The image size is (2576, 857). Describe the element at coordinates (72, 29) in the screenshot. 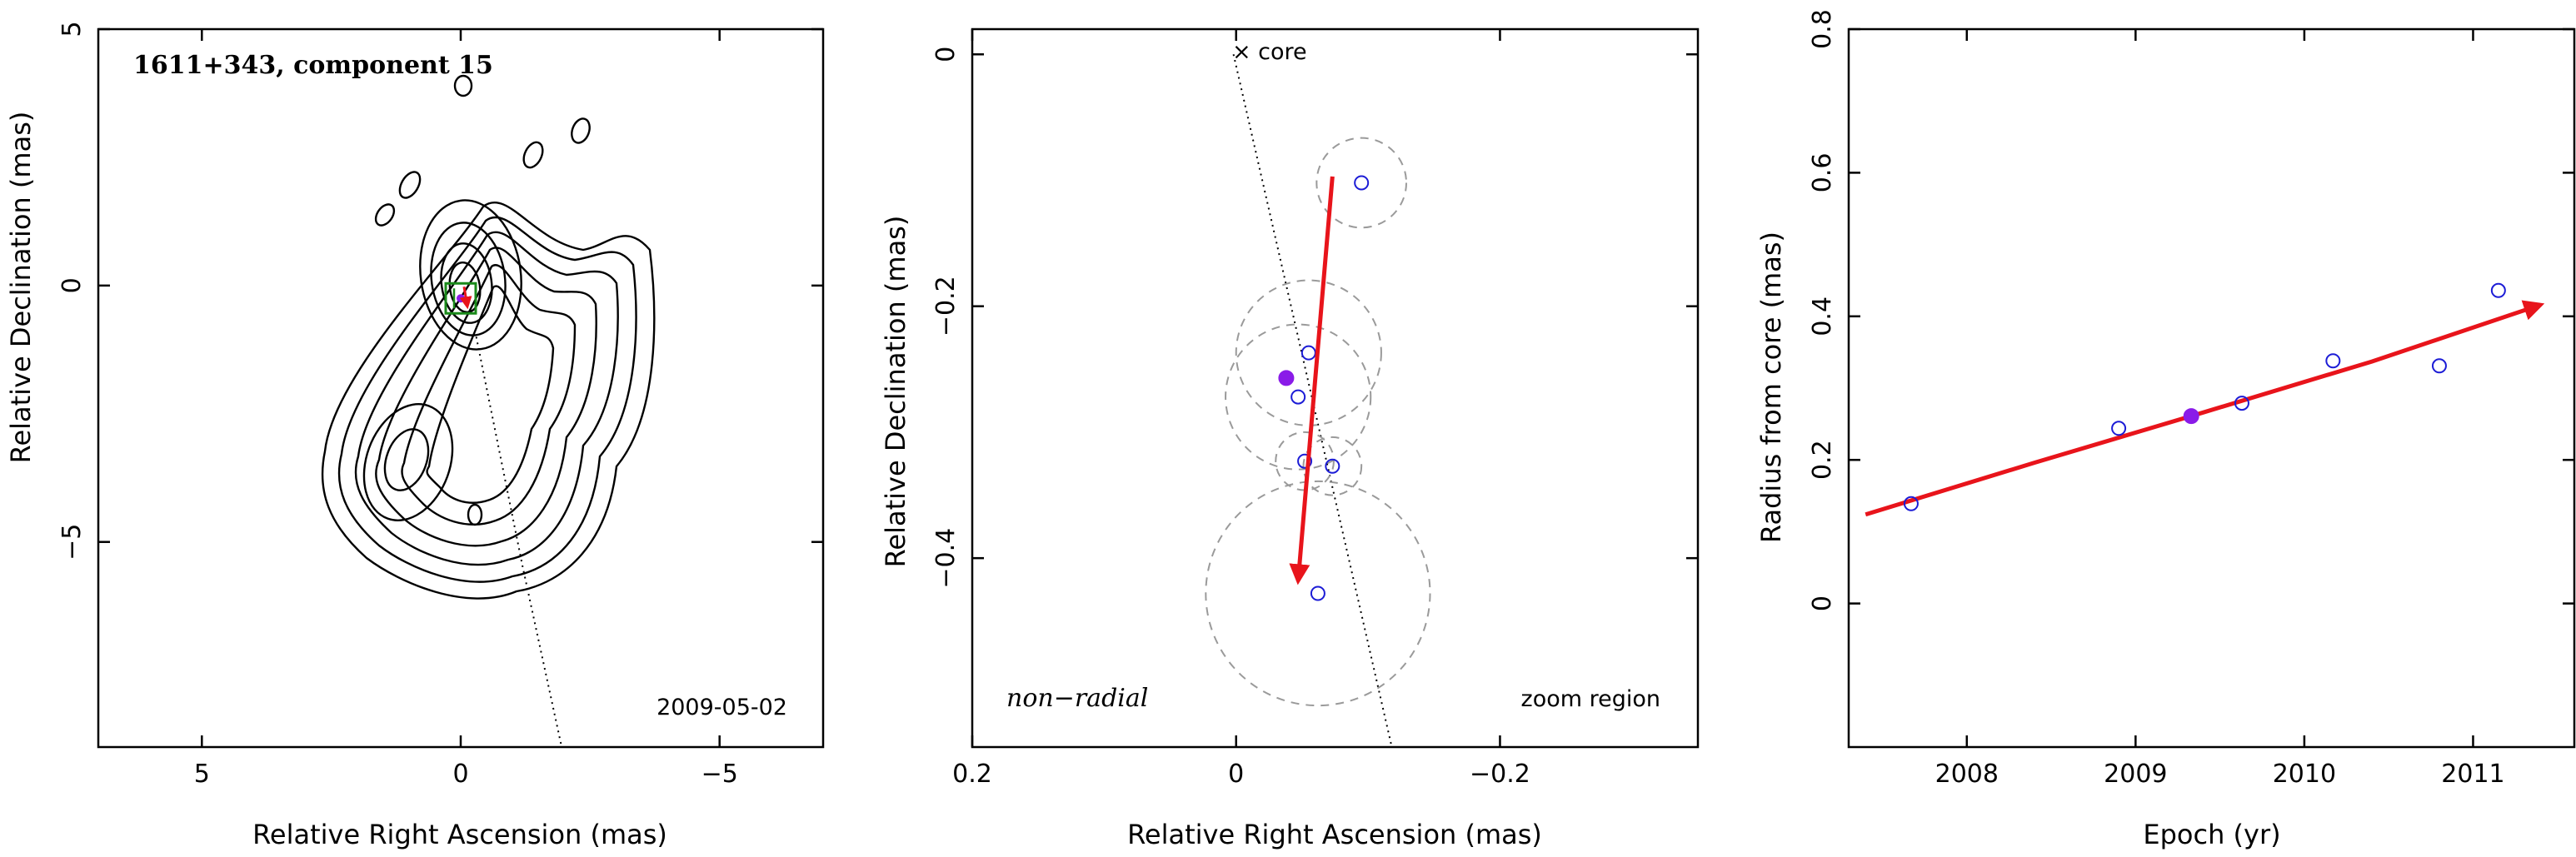

I see `left-y-tick-label: 5` at that location.